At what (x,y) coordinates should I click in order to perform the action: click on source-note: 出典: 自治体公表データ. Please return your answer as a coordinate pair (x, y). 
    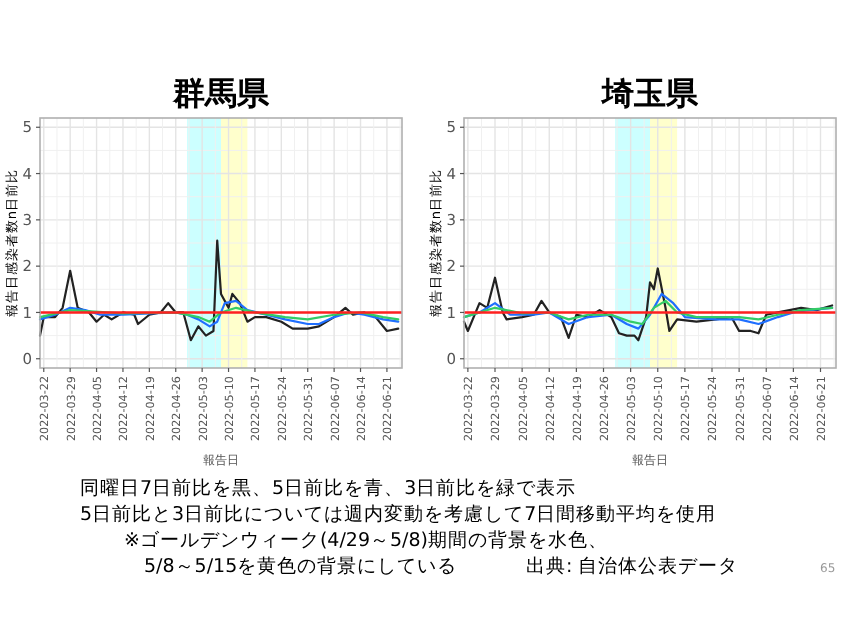
    Looking at the image, I should click on (632, 566).